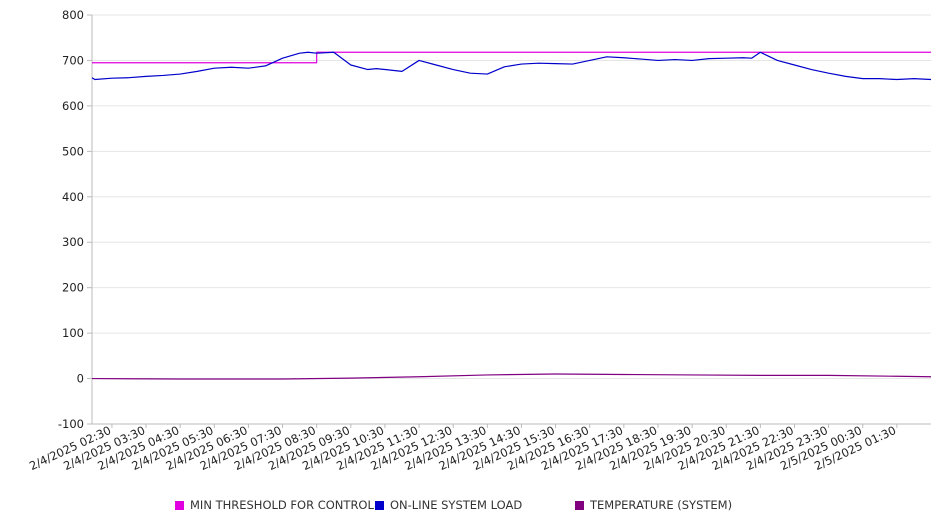  I want to click on y-tick-label: 800, so click(73, 15).